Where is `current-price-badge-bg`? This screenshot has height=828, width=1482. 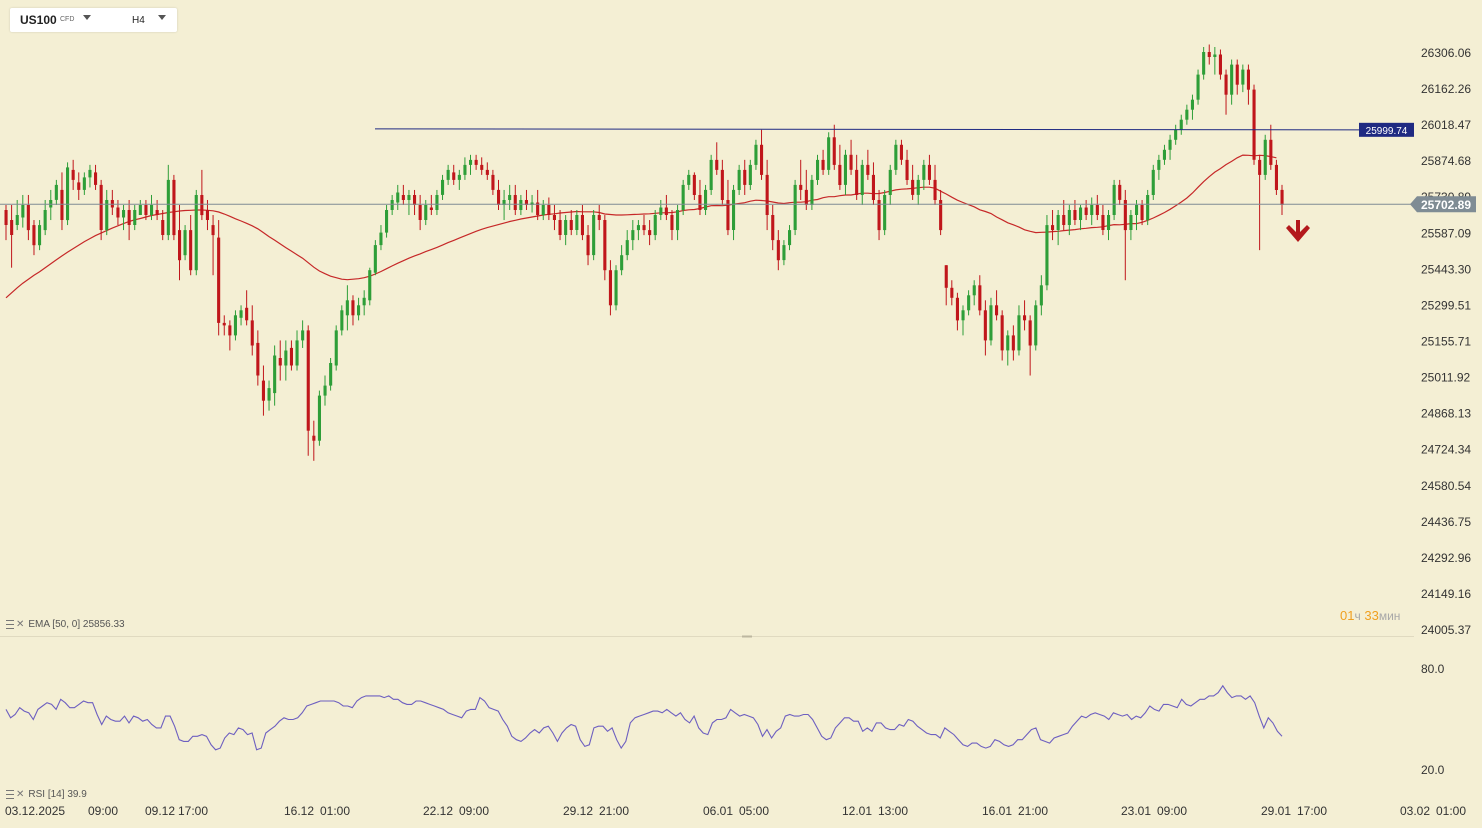 current-price-badge-bg is located at coordinates (1443, 204).